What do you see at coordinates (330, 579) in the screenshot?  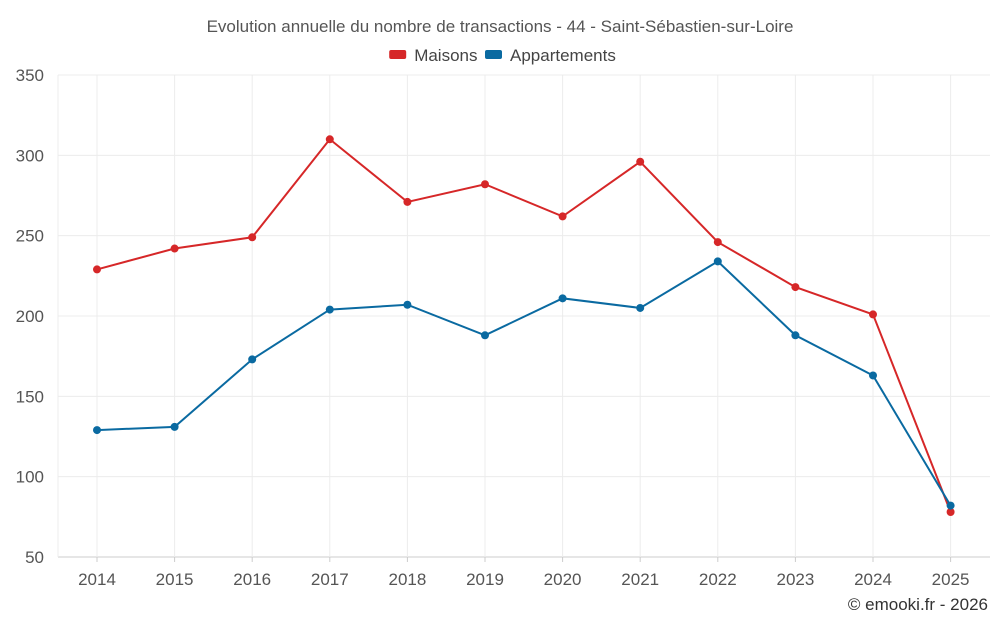 I see `x-tick-label: 2017` at bounding box center [330, 579].